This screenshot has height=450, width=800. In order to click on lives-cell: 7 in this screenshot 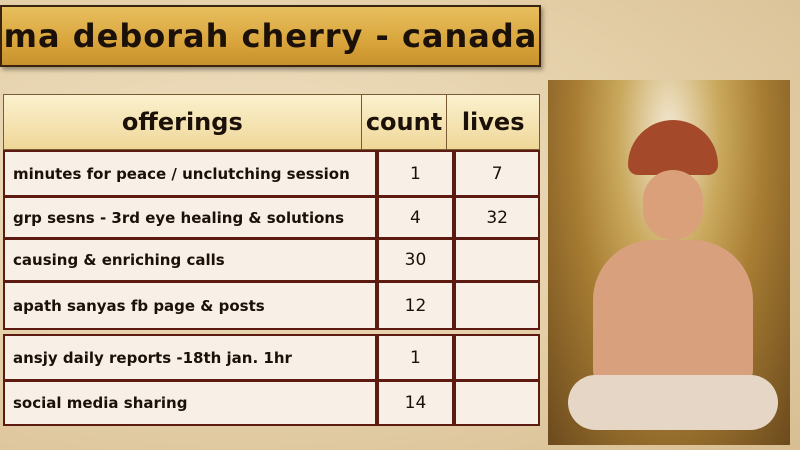, I will do `click(497, 173)`.